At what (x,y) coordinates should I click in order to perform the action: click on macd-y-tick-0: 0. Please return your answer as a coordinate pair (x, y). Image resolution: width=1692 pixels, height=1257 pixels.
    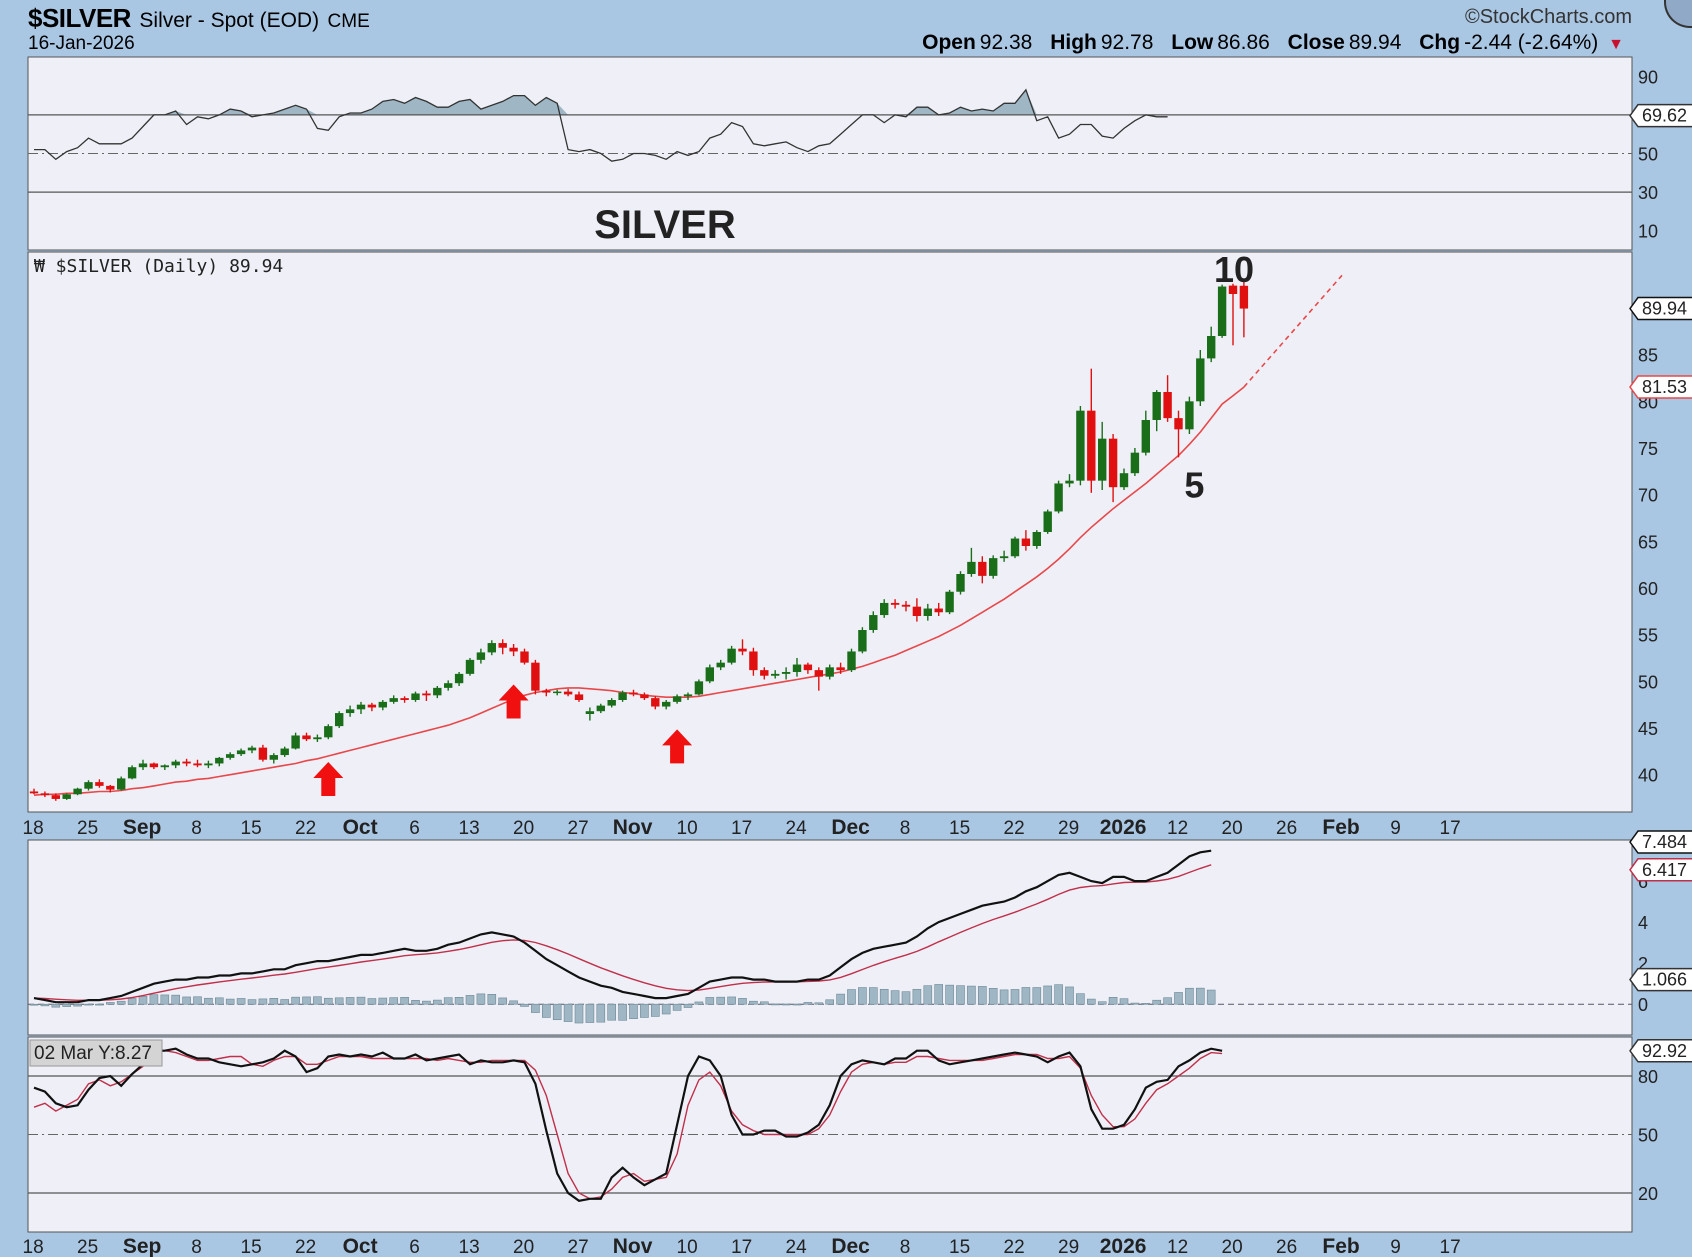
    Looking at the image, I should click on (1643, 1005).